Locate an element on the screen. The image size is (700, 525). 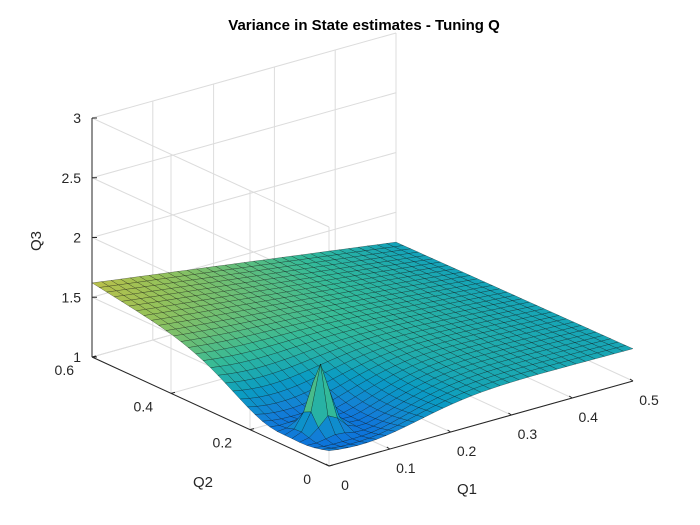
x-tick-label: 0.1 is located at coordinates (406, 468).